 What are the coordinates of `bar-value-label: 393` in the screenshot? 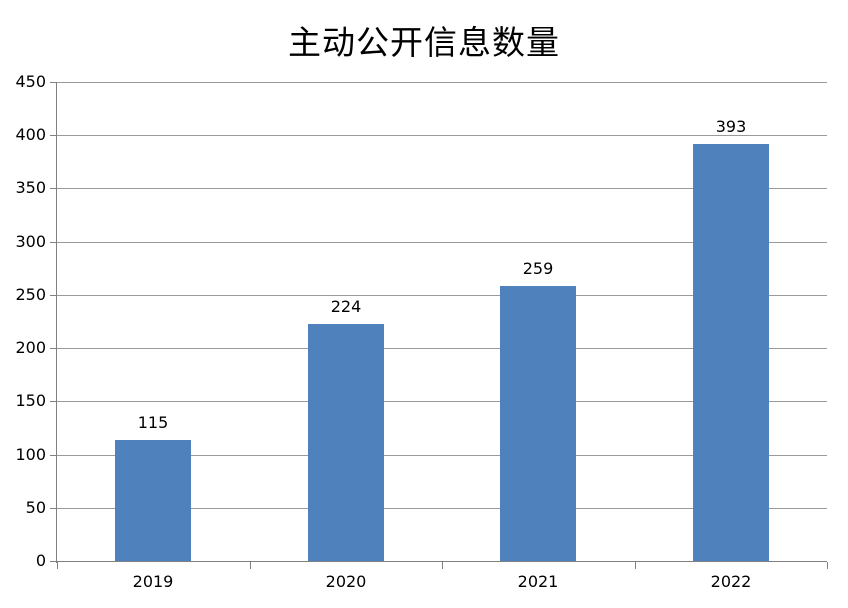 It's located at (731, 126).